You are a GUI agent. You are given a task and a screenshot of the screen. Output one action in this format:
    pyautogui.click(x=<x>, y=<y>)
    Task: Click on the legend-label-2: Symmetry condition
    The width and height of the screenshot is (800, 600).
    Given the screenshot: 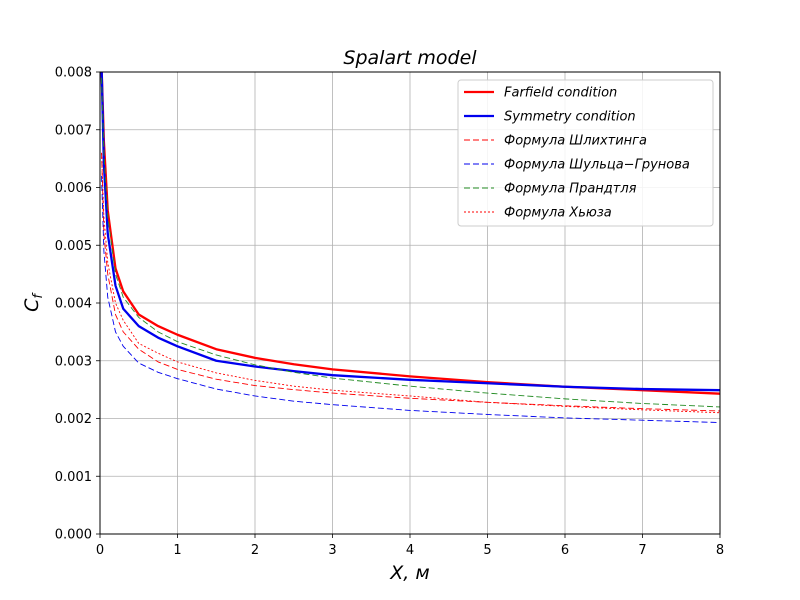 What is the action you would take?
    pyautogui.click(x=570, y=117)
    